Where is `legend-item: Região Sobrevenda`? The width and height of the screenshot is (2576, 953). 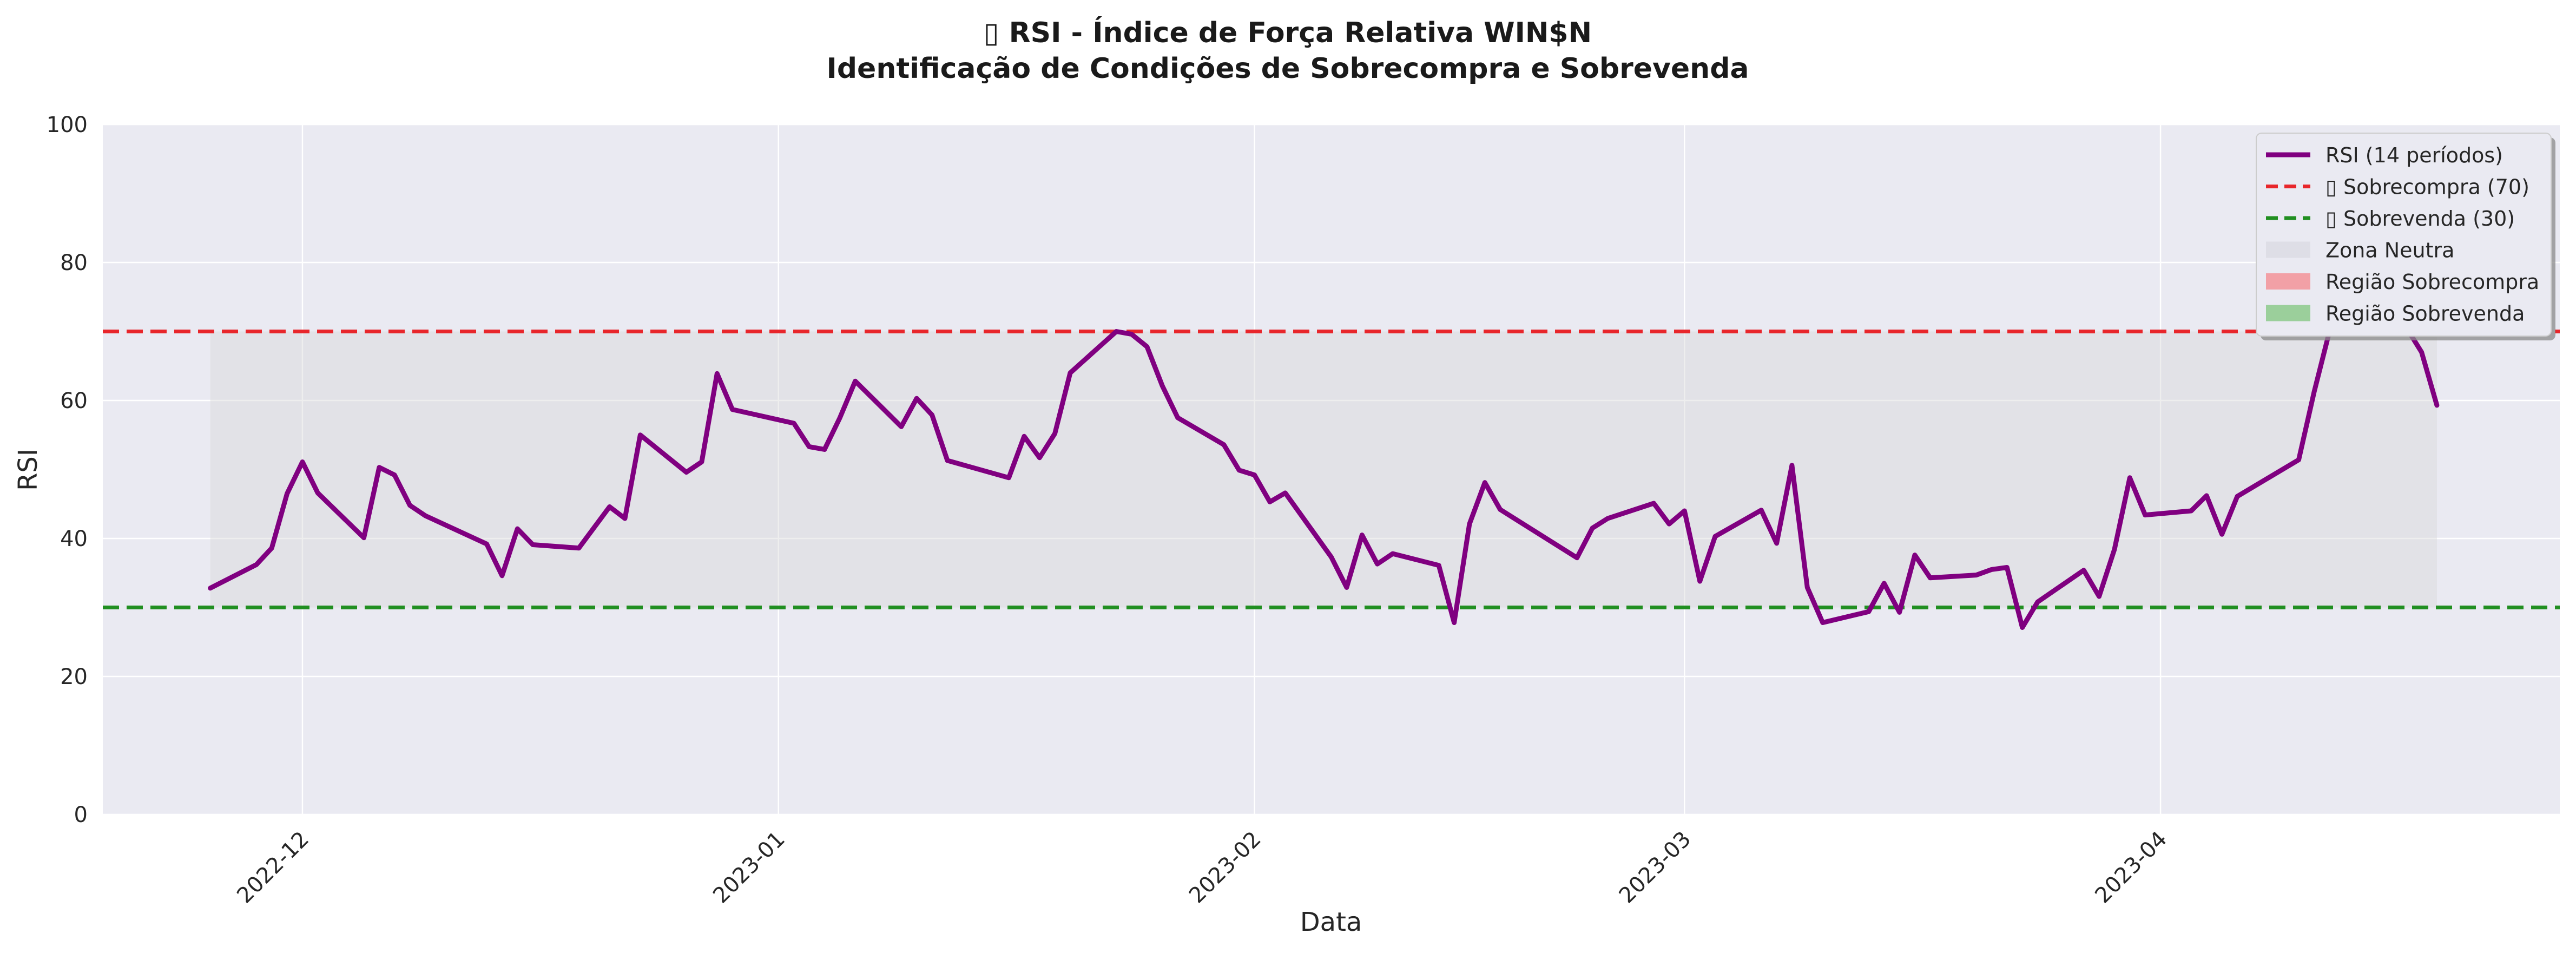
legend-item: Região Sobrevenda is located at coordinates (2395, 314).